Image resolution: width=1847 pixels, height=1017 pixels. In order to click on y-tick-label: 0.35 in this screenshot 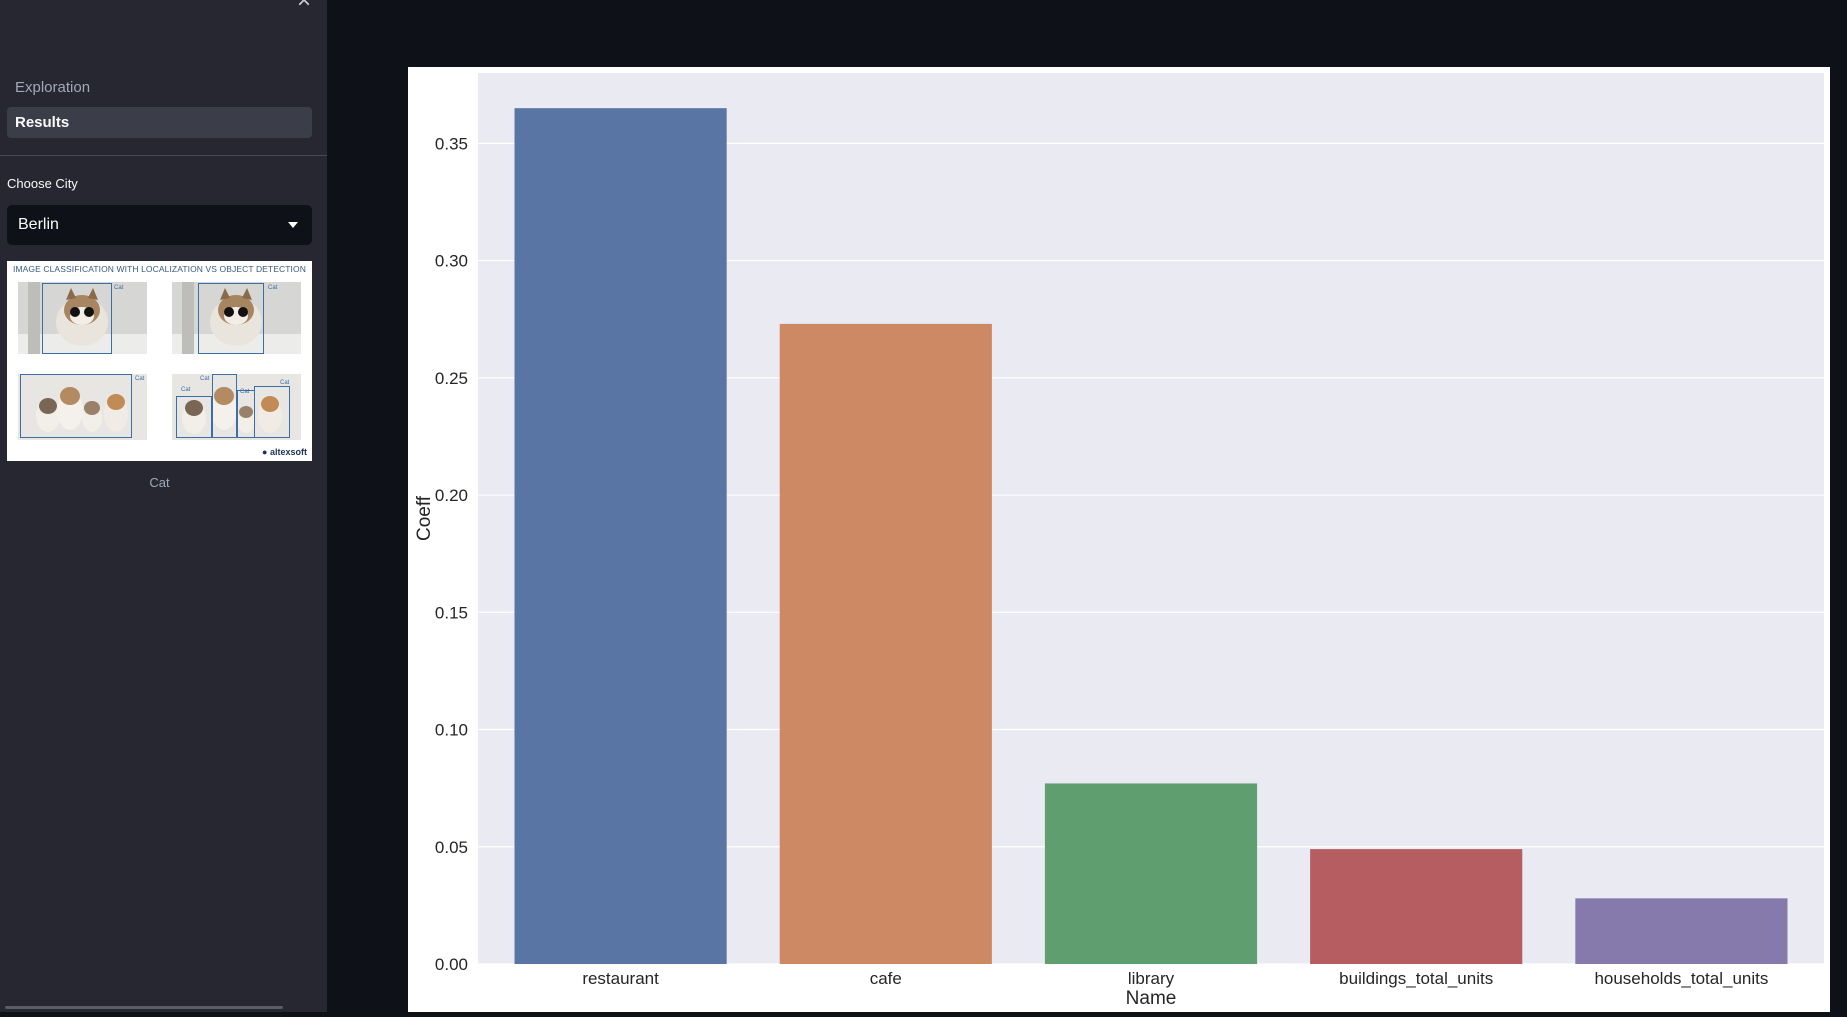, I will do `click(451, 143)`.